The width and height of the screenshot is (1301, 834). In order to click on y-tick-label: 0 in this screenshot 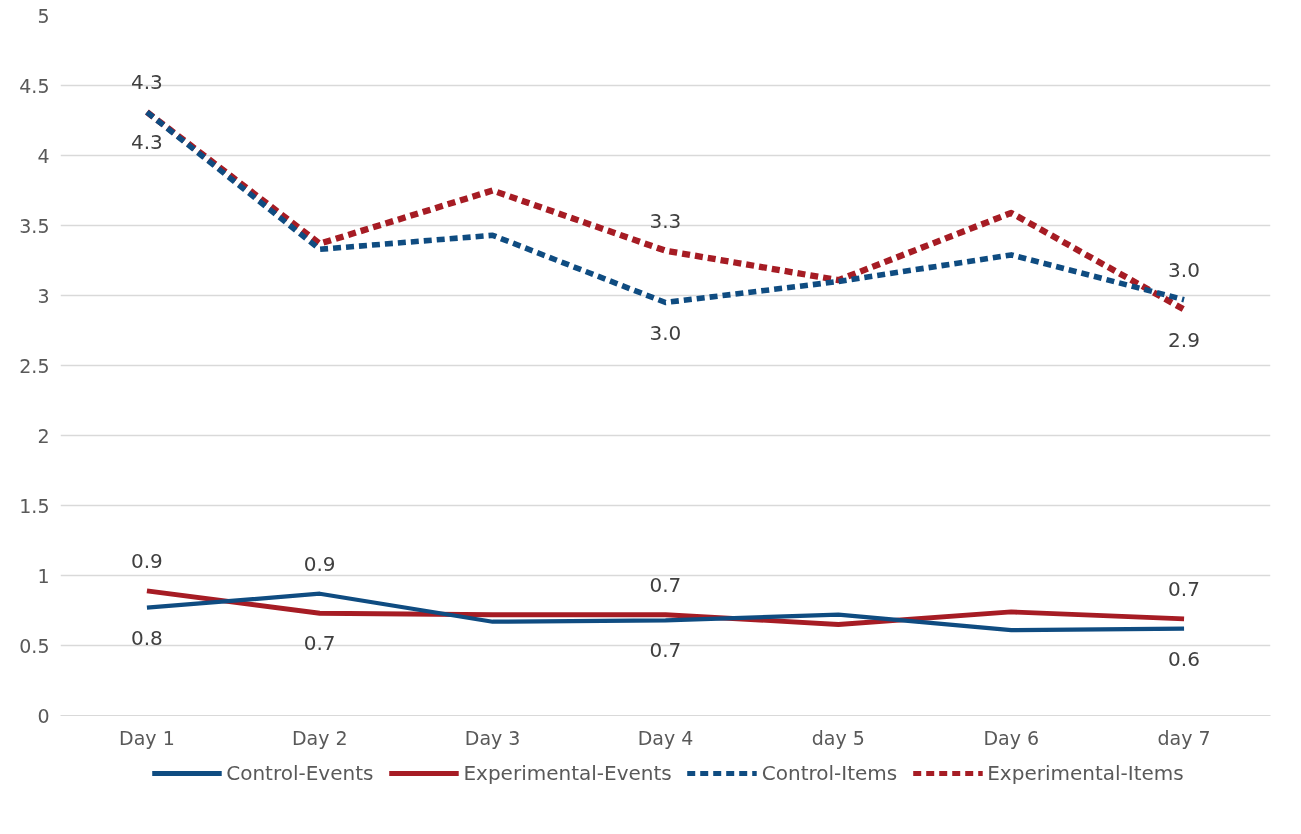, I will do `click(43, 715)`.